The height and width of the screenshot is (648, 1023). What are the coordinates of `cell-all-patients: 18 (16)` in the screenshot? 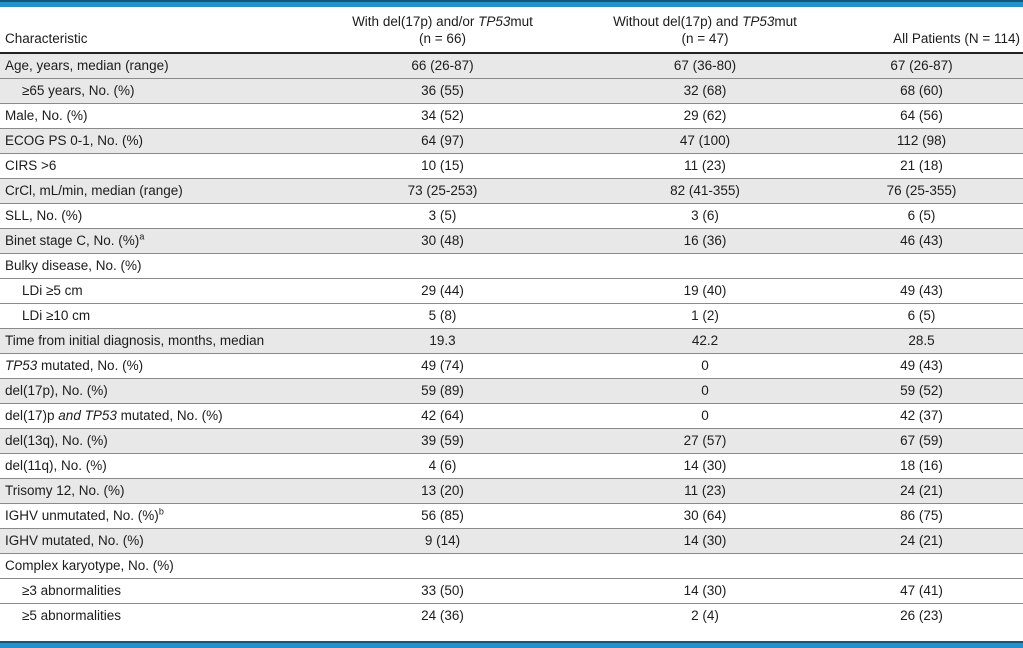 It's located at (921, 466).